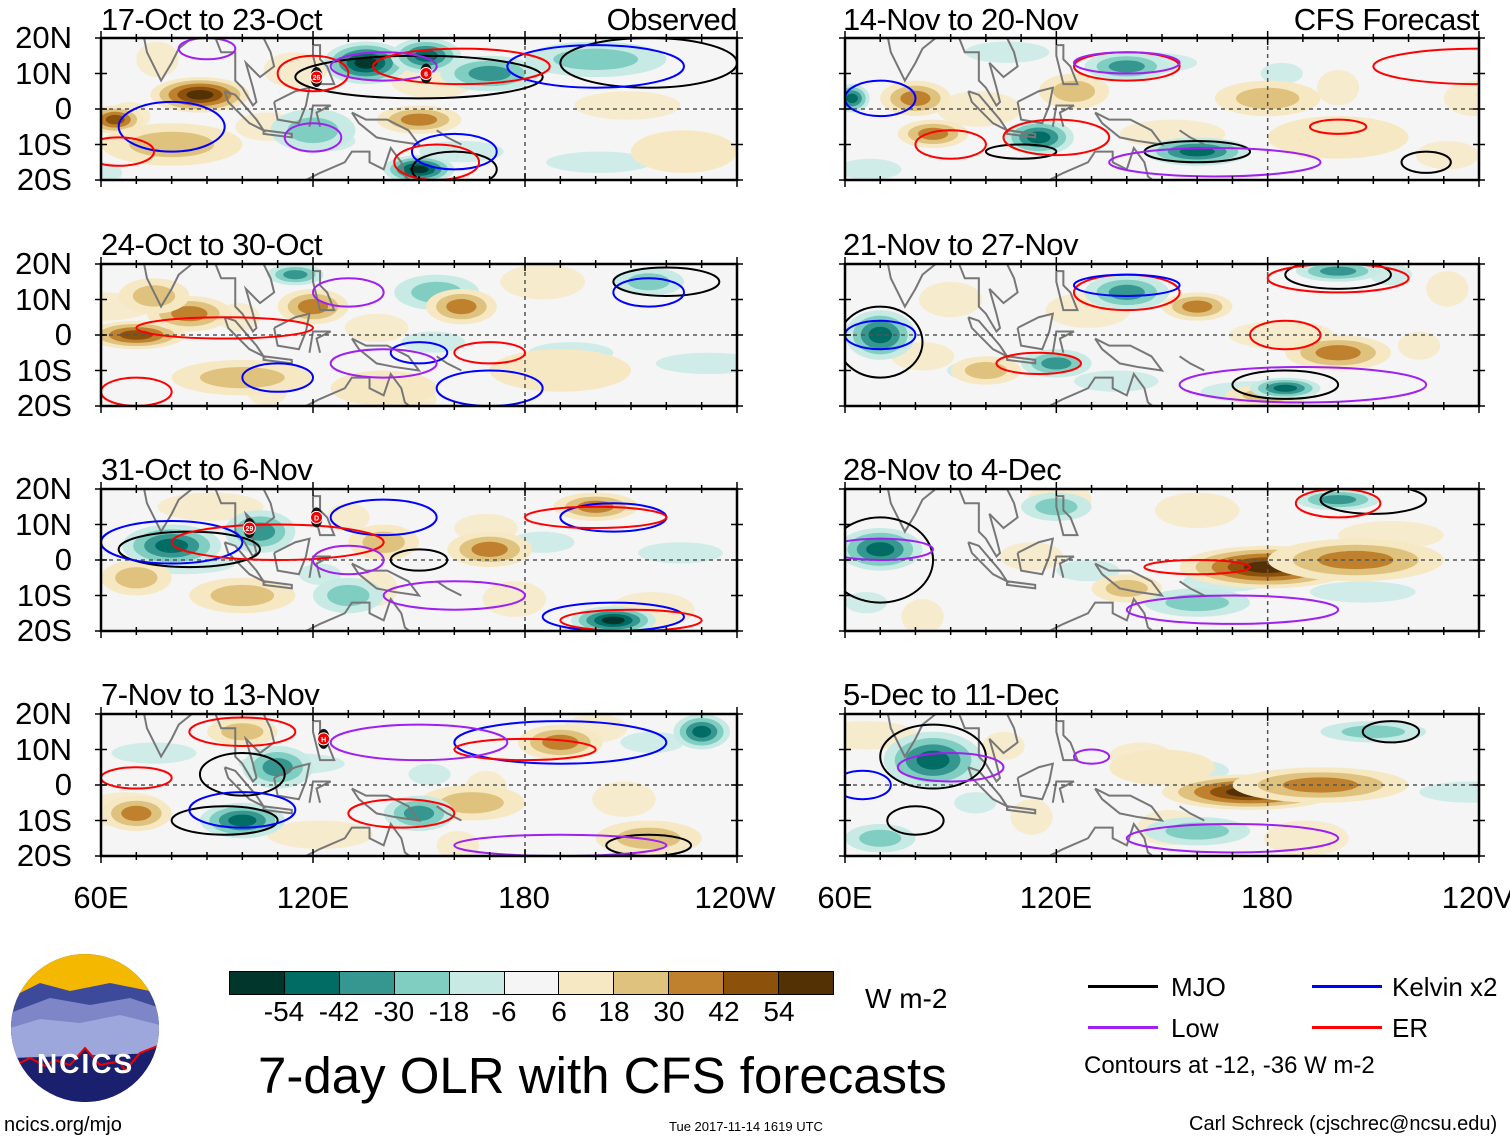 The height and width of the screenshot is (1142, 1510). What do you see at coordinates (1056, 897) in the screenshot?
I see `lon-label: 120E` at bounding box center [1056, 897].